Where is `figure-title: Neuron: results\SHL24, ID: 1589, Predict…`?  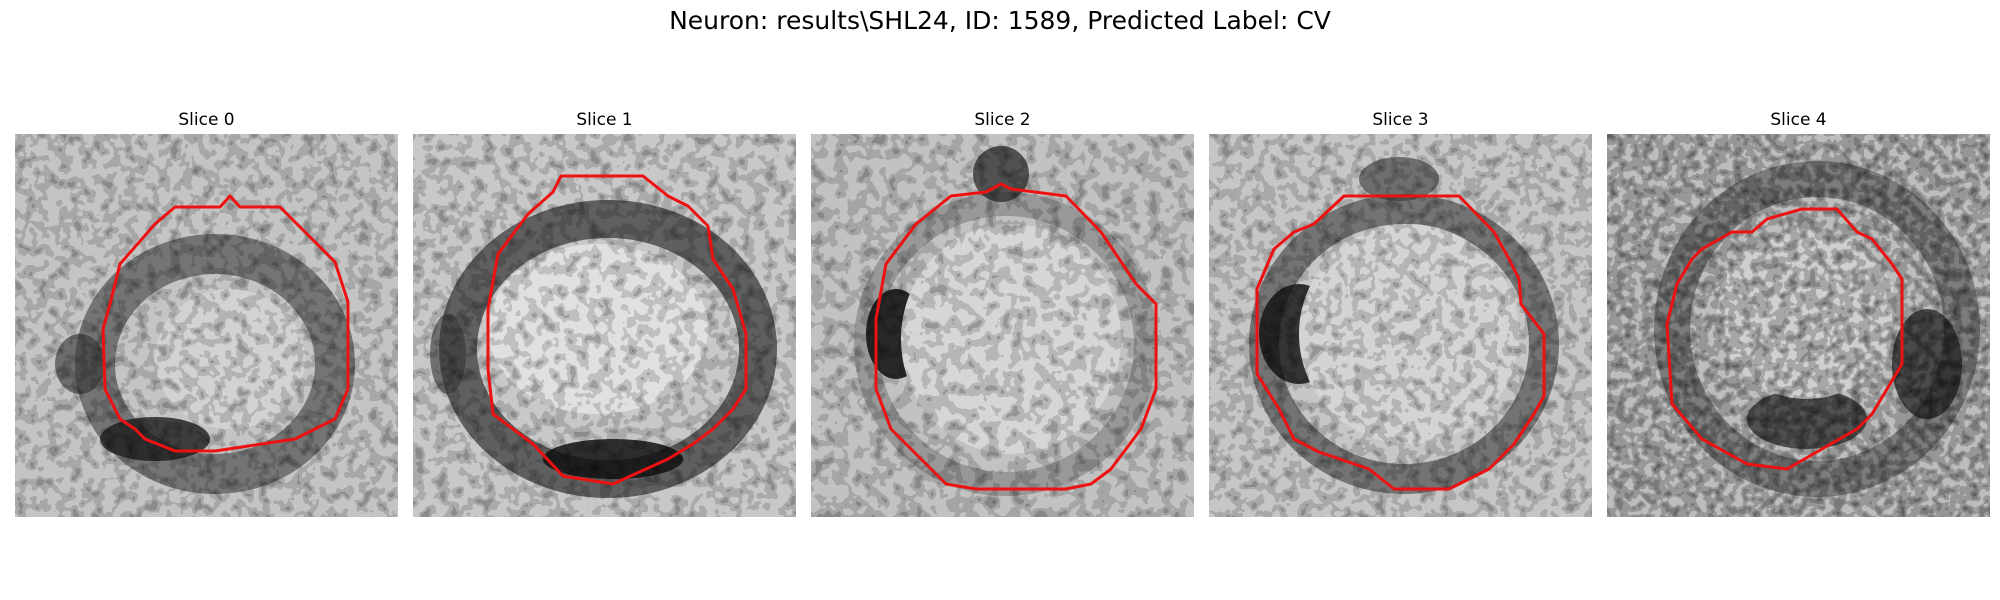 figure-title: Neuron: results\SHL24, ID: 1589, Predict… is located at coordinates (1000, 20).